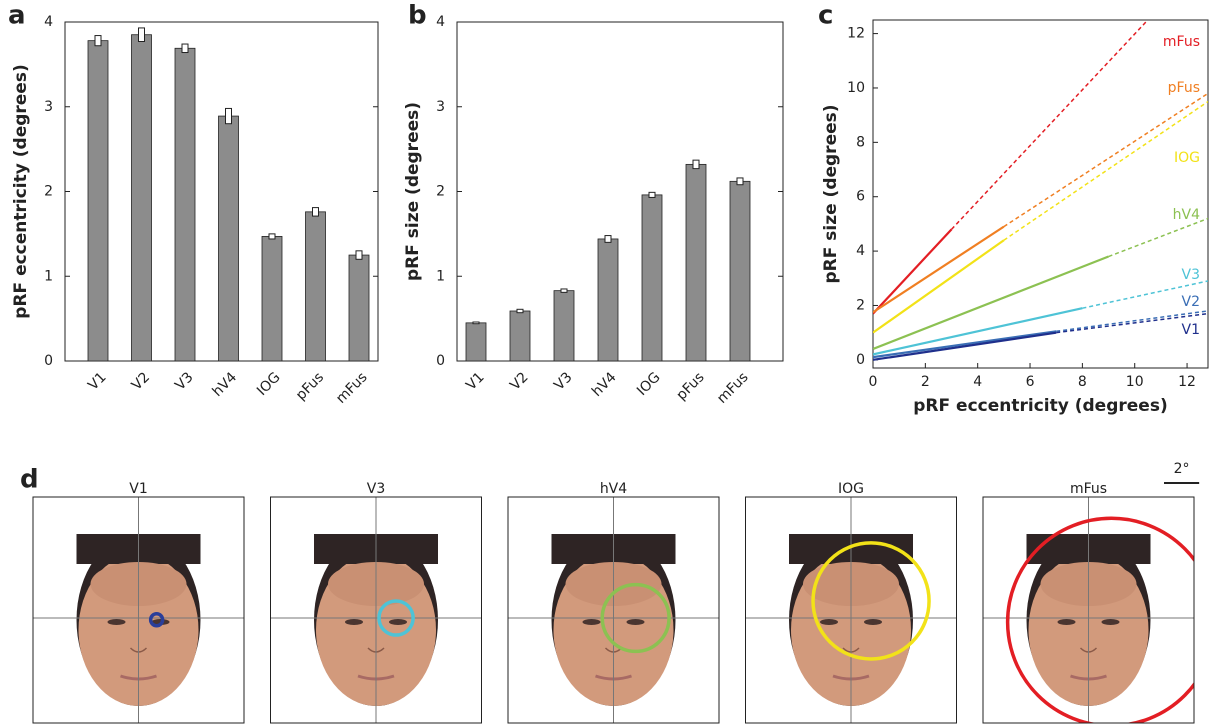  What do you see at coordinates (1030, 382) in the screenshot?
I see `x-tick-label: 6` at bounding box center [1030, 382].